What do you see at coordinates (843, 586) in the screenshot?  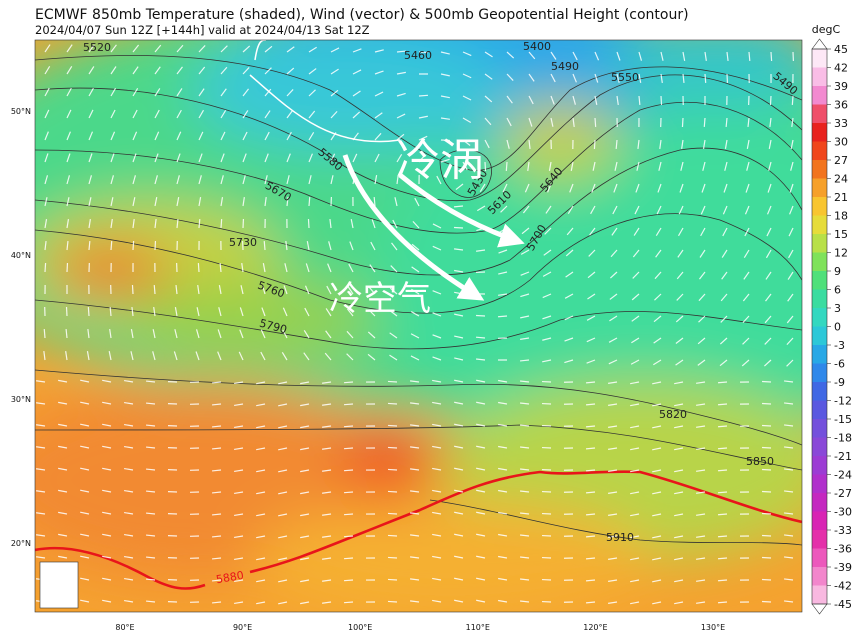 I see `colorbar-tick-label: -42` at bounding box center [843, 586].